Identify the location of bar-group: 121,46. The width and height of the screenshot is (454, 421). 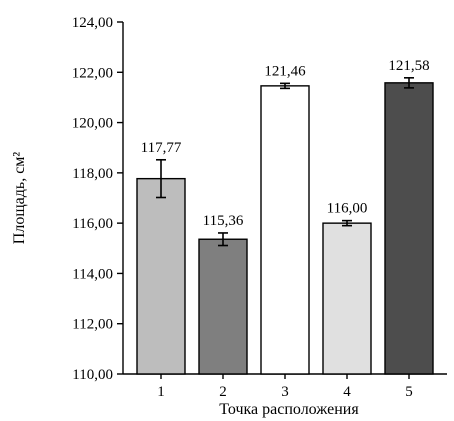
(285, 219).